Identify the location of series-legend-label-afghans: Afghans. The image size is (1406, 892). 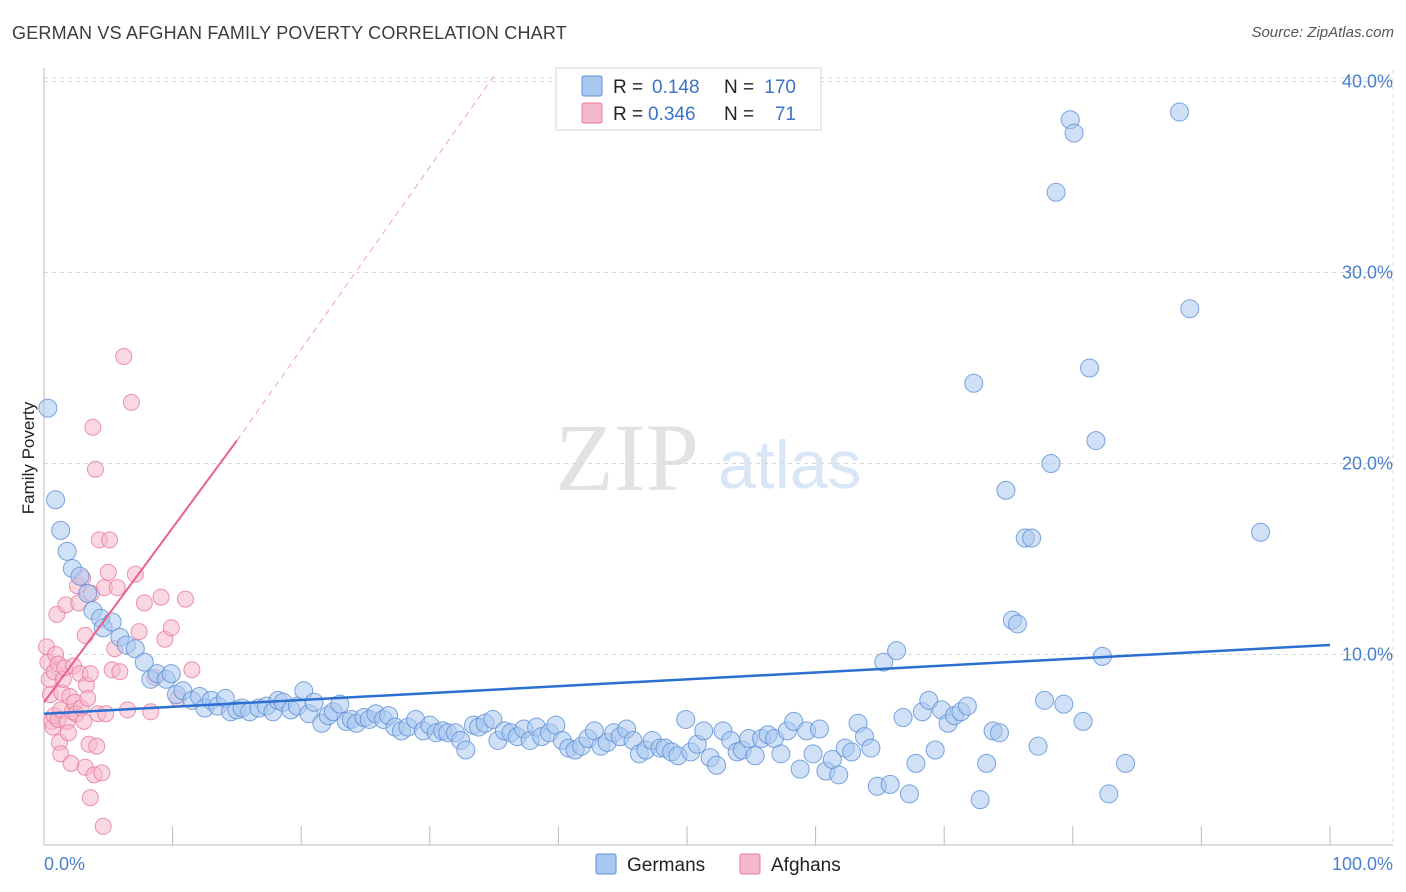
(806, 865).